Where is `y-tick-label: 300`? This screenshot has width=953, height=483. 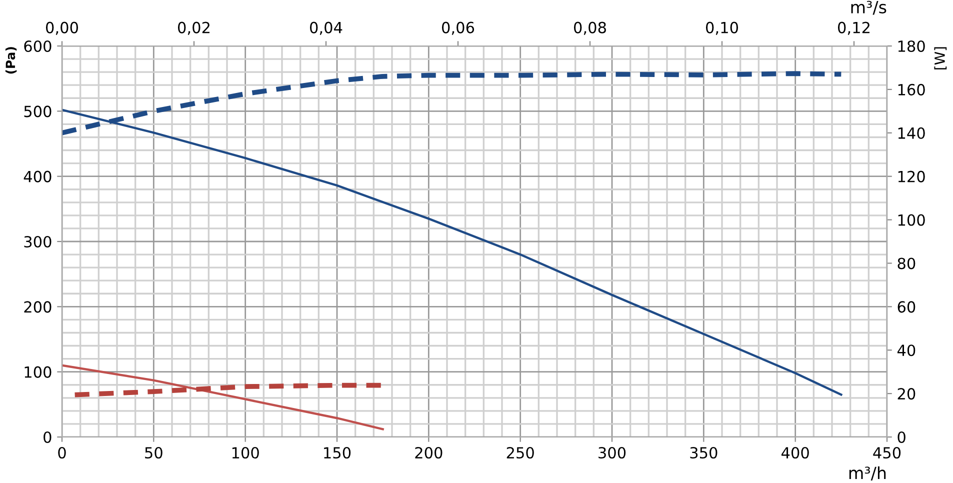
y-tick-label: 300 is located at coordinates (38, 242).